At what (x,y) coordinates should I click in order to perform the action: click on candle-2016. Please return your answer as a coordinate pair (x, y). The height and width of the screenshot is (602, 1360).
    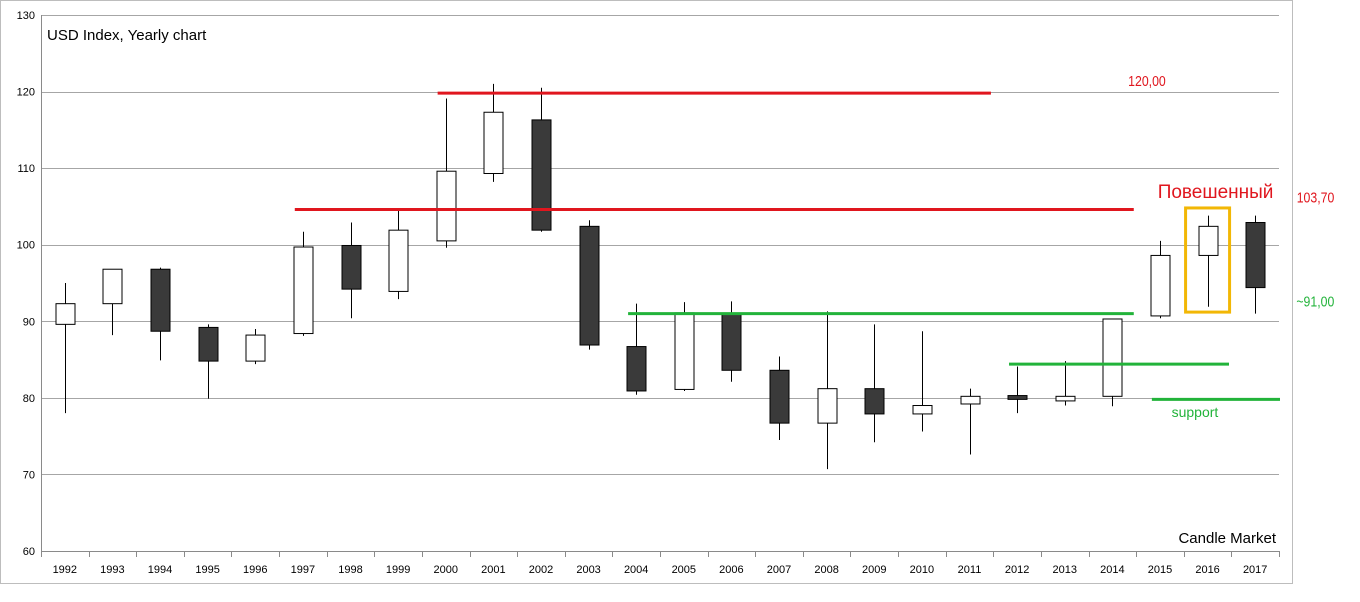
    Looking at the image, I should click on (1208, 261).